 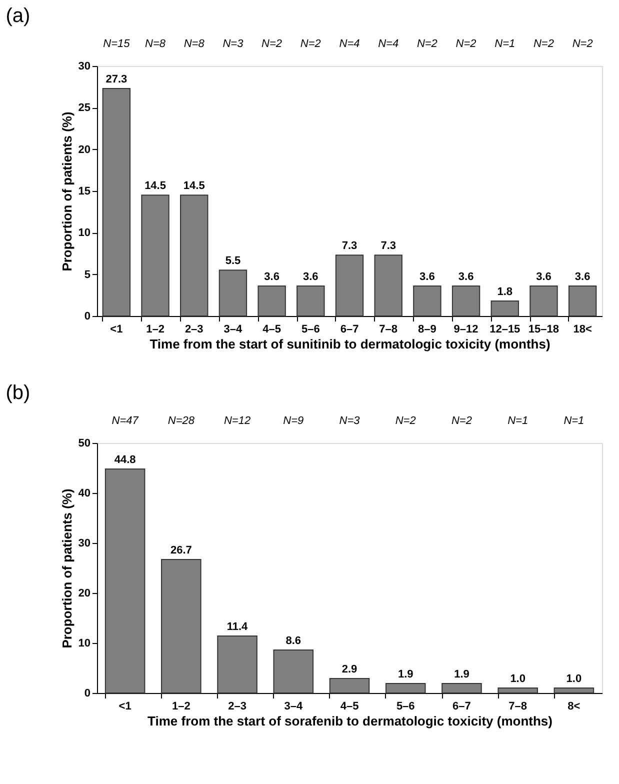 What do you see at coordinates (237, 627) in the screenshot?
I see `data-label: 11.4` at bounding box center [237, 627].